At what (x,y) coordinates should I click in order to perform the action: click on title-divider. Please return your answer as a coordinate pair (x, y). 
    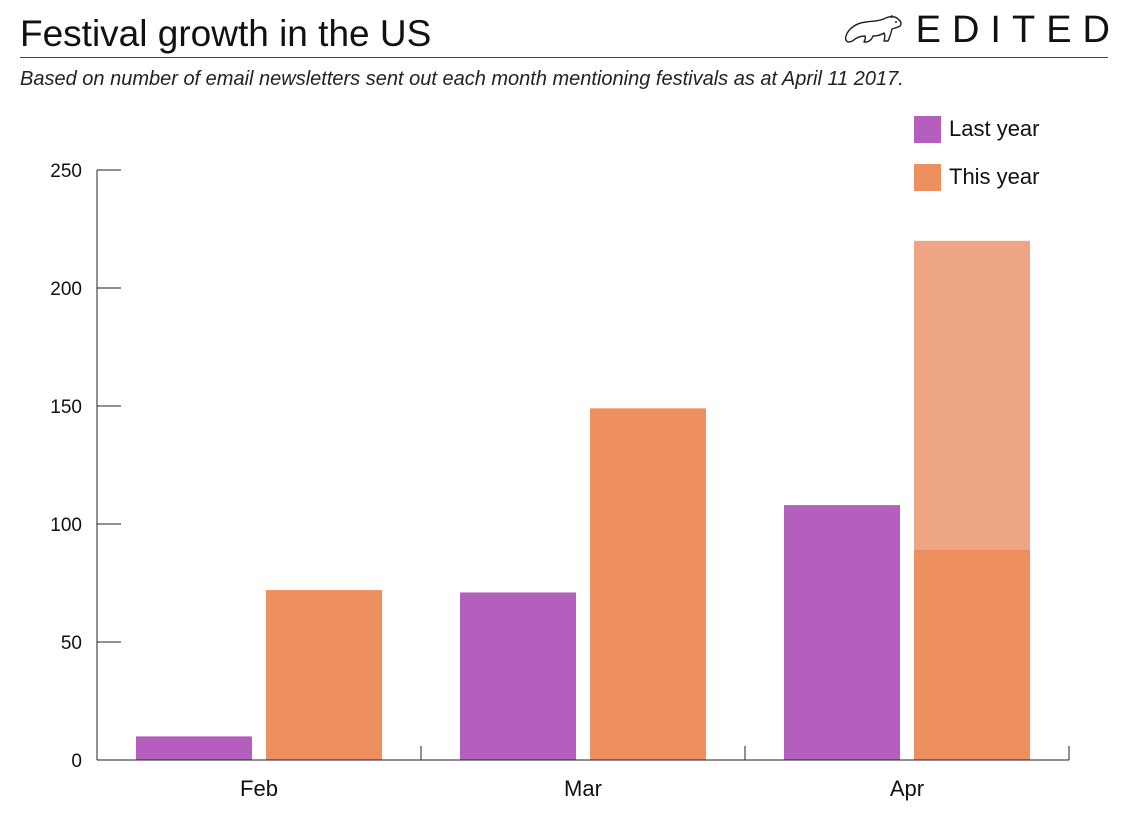
    Looking at the image, I should click on (564, 57).